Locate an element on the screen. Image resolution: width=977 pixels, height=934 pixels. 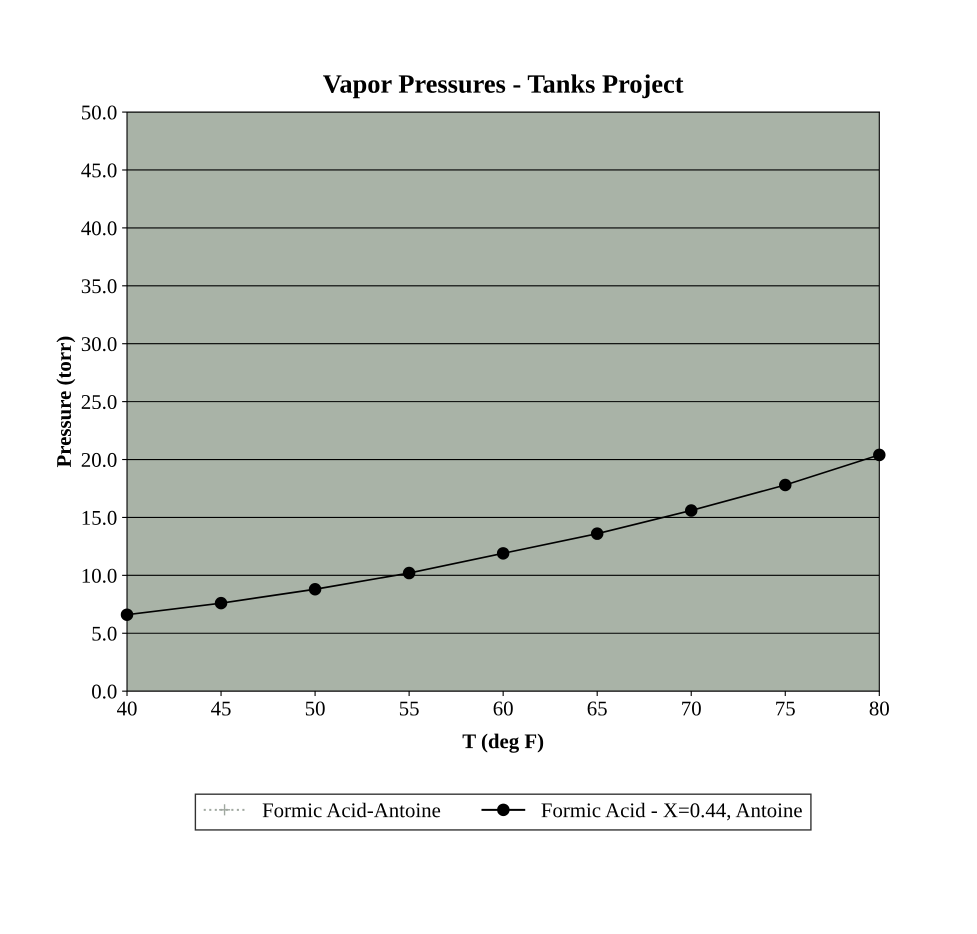
x-tick-label: 50 is located at coordinates (315, 708).